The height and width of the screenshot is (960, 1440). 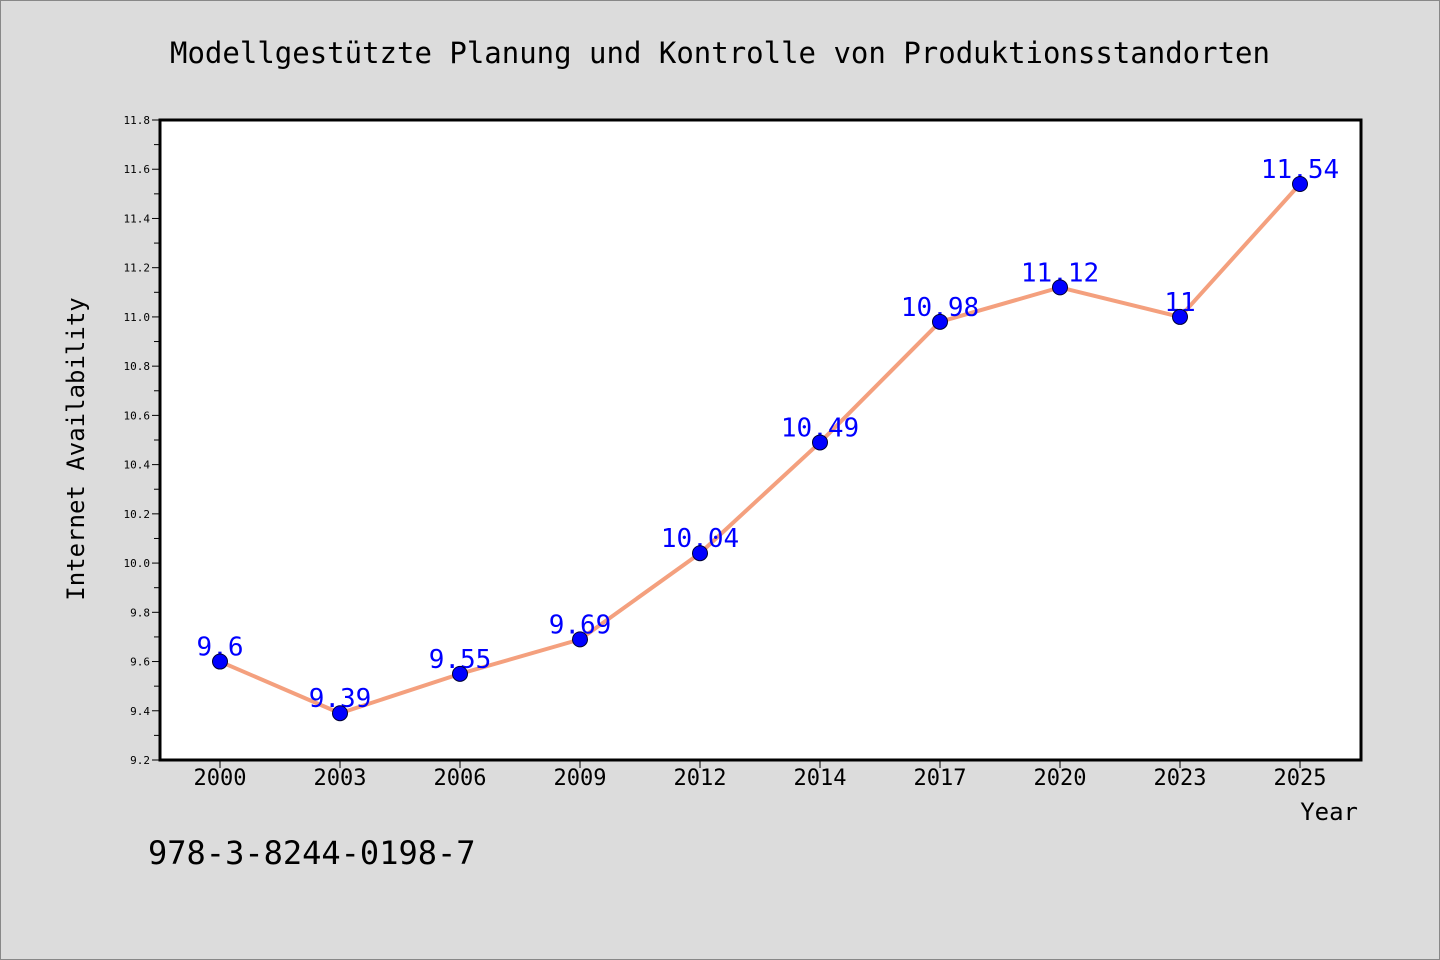 I want to click on y-tick-label: 9.8, so click(x=140, y=612).